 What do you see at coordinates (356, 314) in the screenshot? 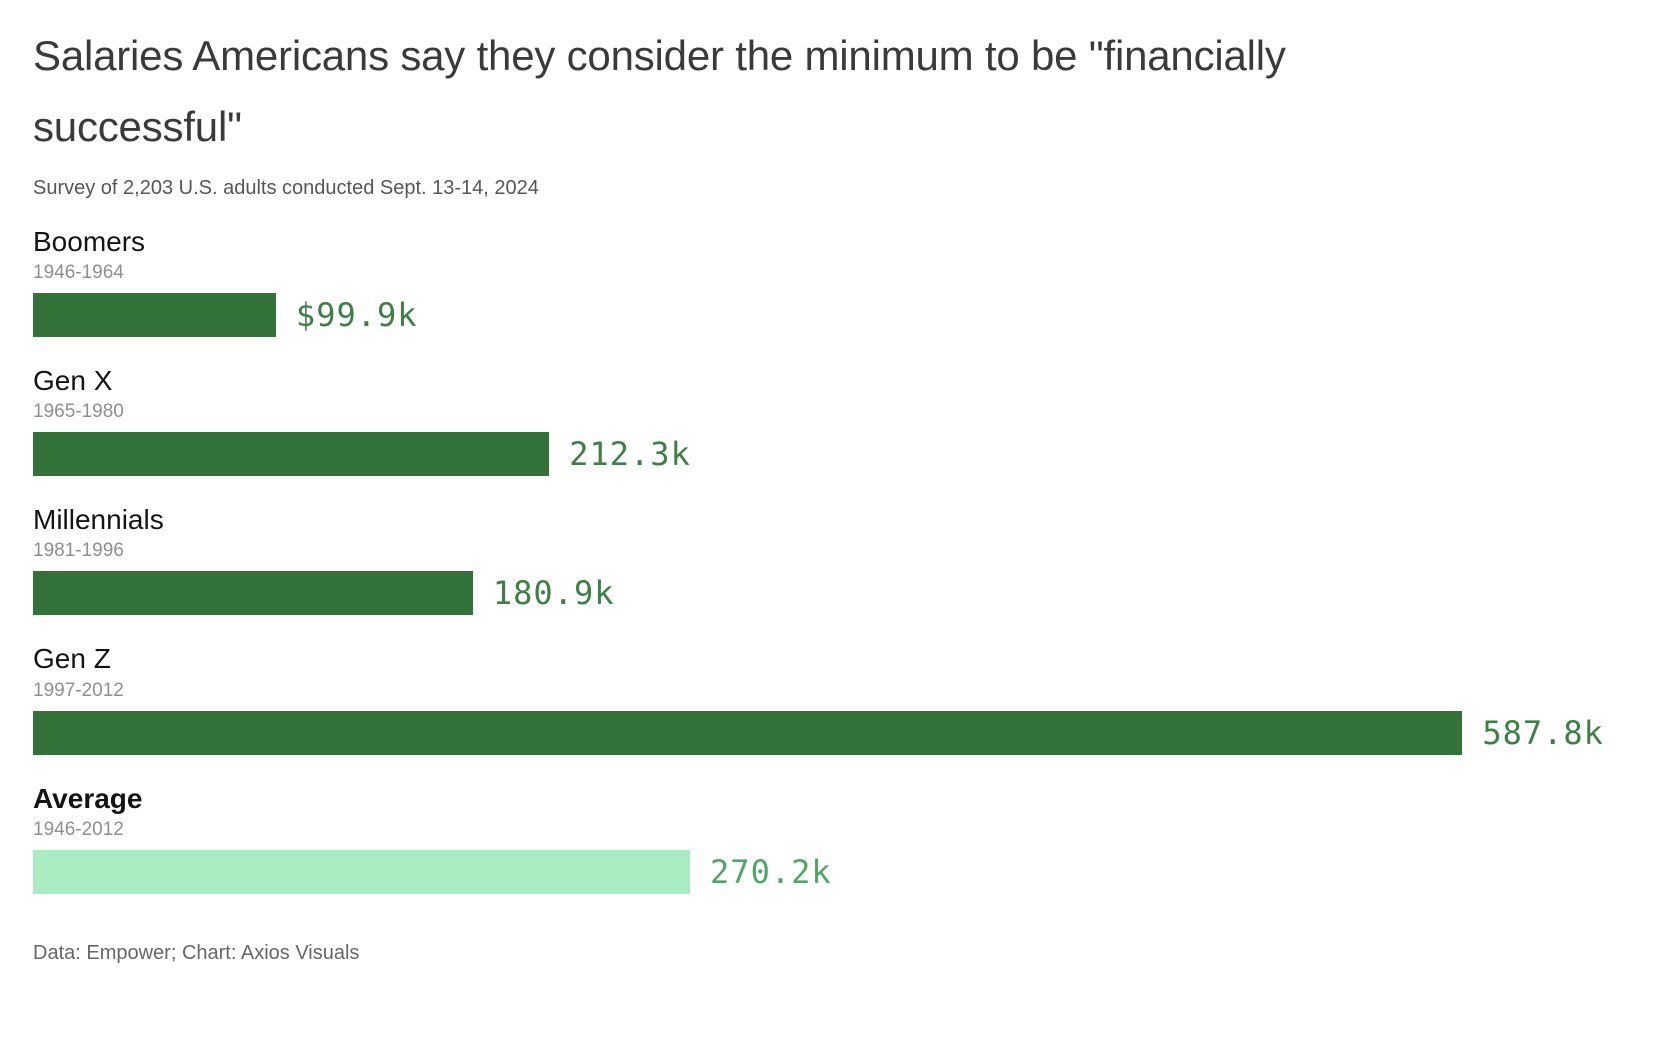
I see `bar-value-label: $99.9k` at bounding box center [356, 314].